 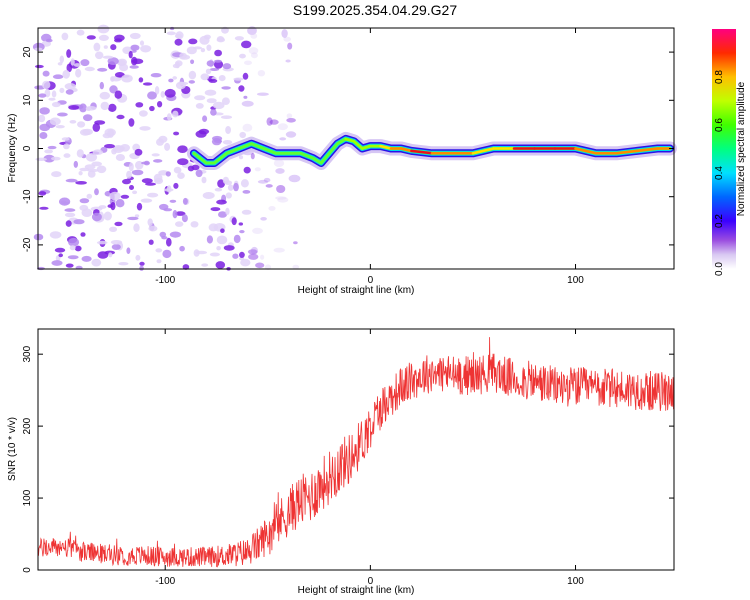 What do you see at coordinates (27, 52) in the screenshot?
I see `y-tick-label: 20` at bounding box center [27, 52].